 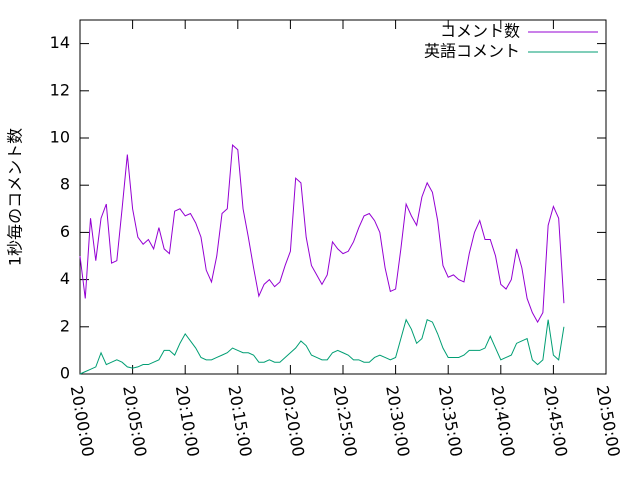 I want to click on y-tick-label: 10, so click(x=60, y=137).